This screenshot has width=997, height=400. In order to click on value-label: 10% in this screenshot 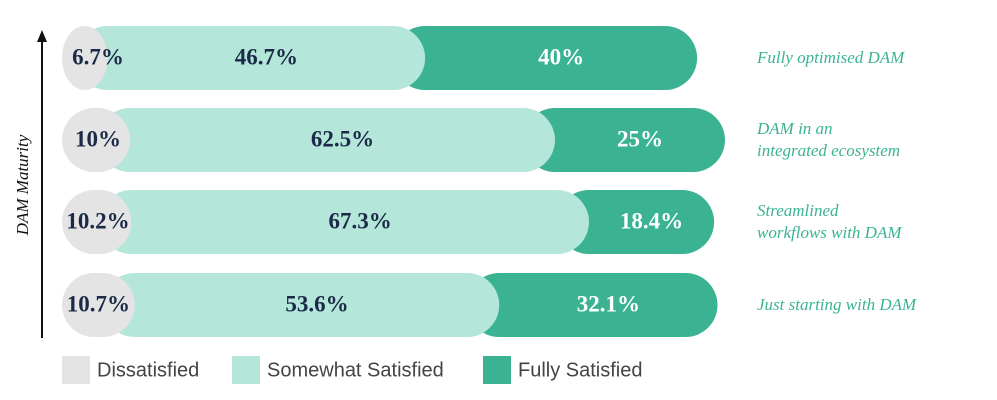, I will do `click(98, 138)`.